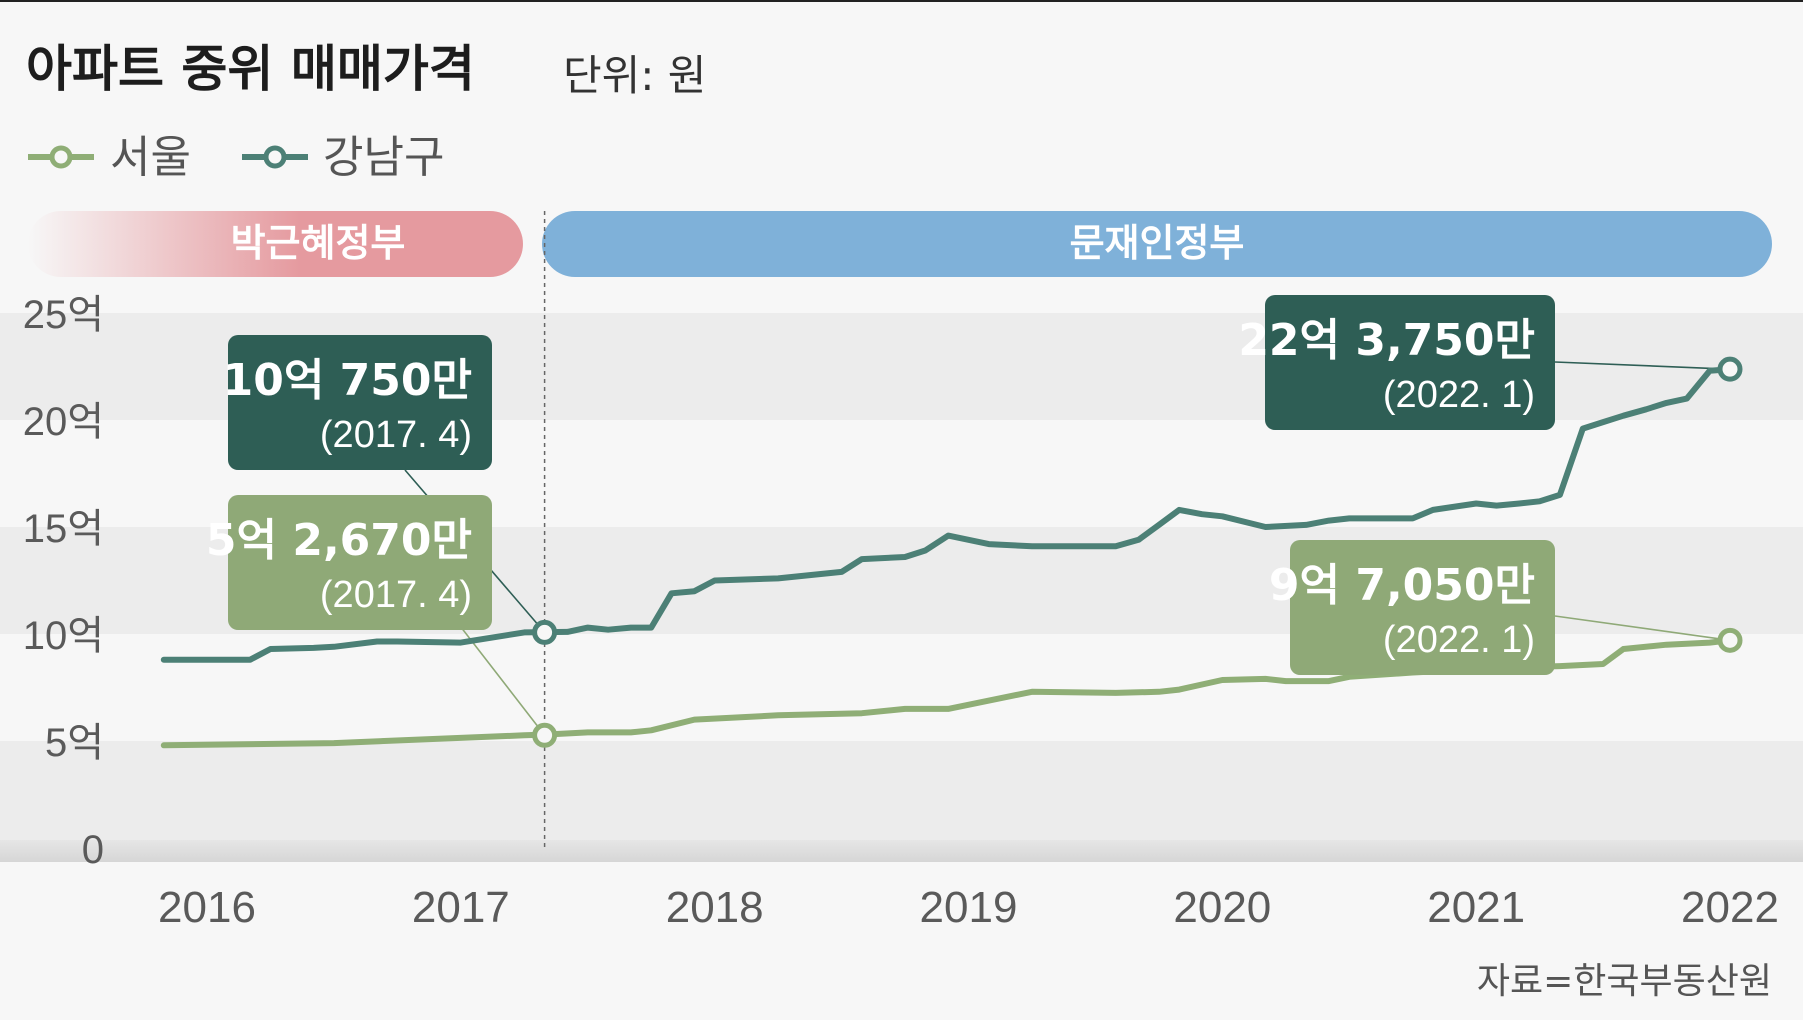 The height and width of the screenshot is (1020, 1803). I want to click on x-tick-label: 2021, so click(1476, 907).